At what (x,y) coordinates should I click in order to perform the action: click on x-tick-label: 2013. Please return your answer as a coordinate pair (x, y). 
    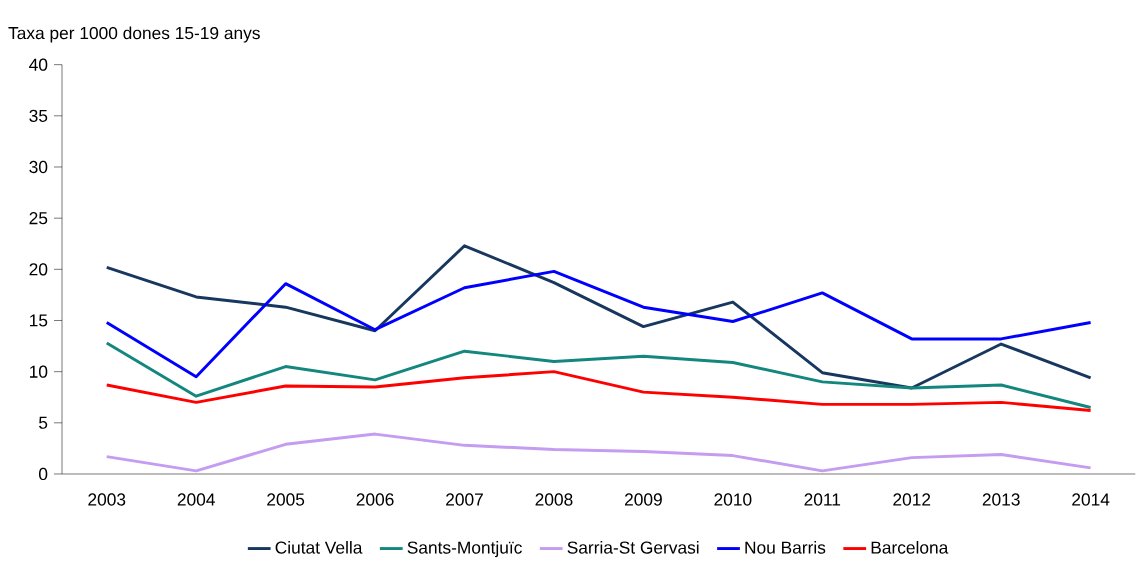
    Looking at the image, I should click on (1001, 499).